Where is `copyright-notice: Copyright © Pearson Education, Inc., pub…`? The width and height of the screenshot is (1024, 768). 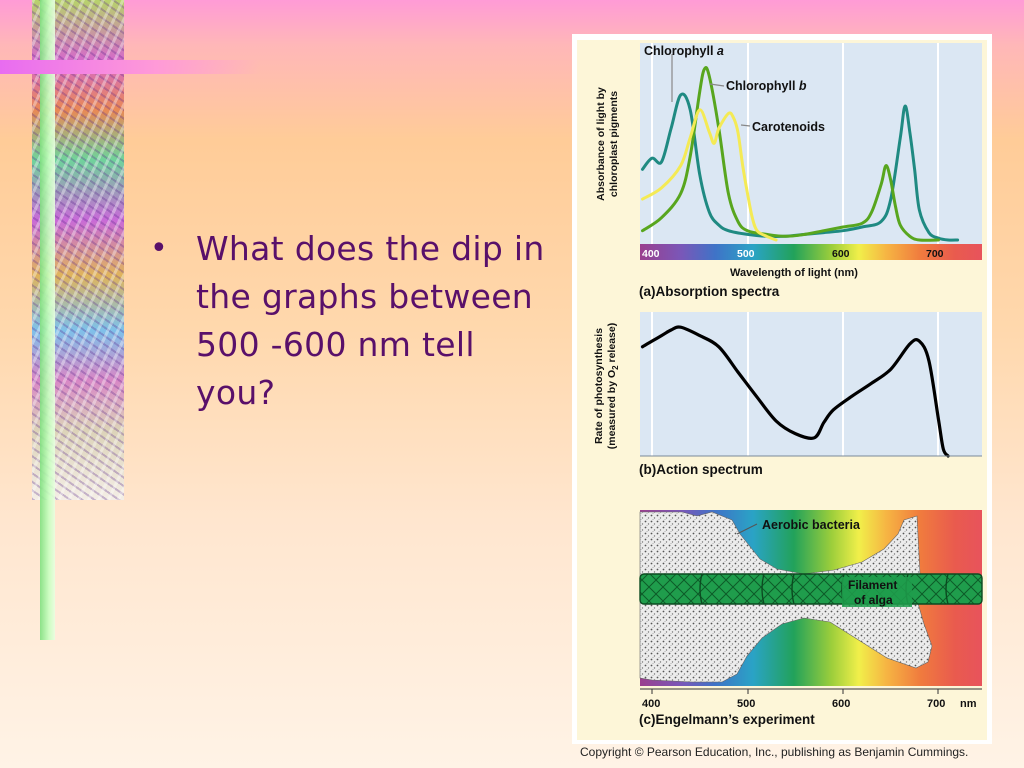 copyright-notice: Copyright © Pearson Education, Inc., pub… is located at coordinates (774, 752).